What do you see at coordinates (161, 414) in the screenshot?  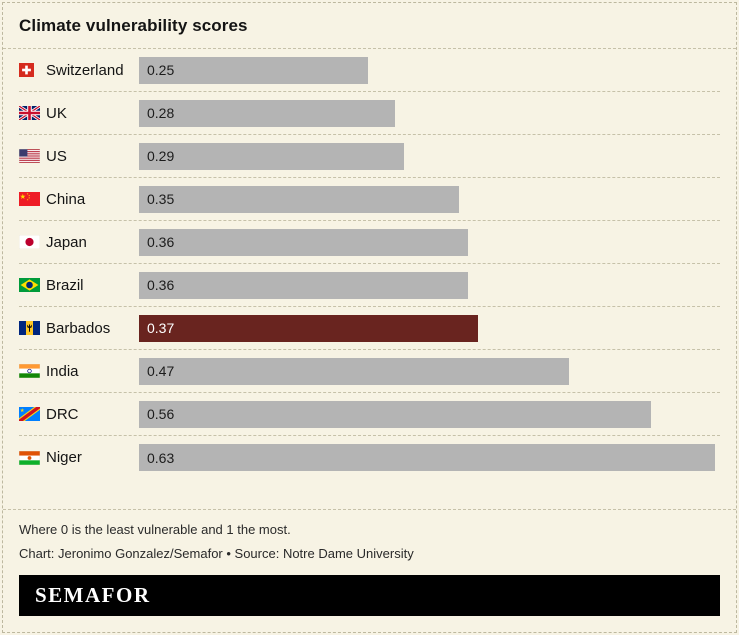 I see `bar-value-label: 0.56` at bounding box center [161, 414].